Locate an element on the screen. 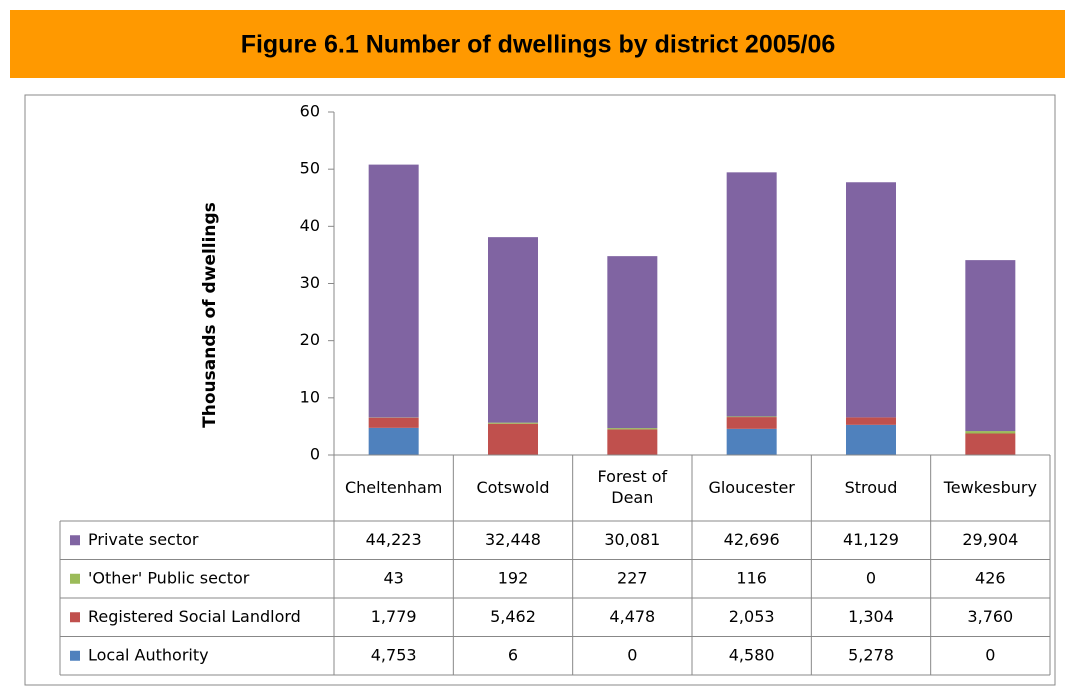 Image resolution: width=1075 pixels, height=692 pixels. y-tick-label: 10 is located at coordinates (310, 396).